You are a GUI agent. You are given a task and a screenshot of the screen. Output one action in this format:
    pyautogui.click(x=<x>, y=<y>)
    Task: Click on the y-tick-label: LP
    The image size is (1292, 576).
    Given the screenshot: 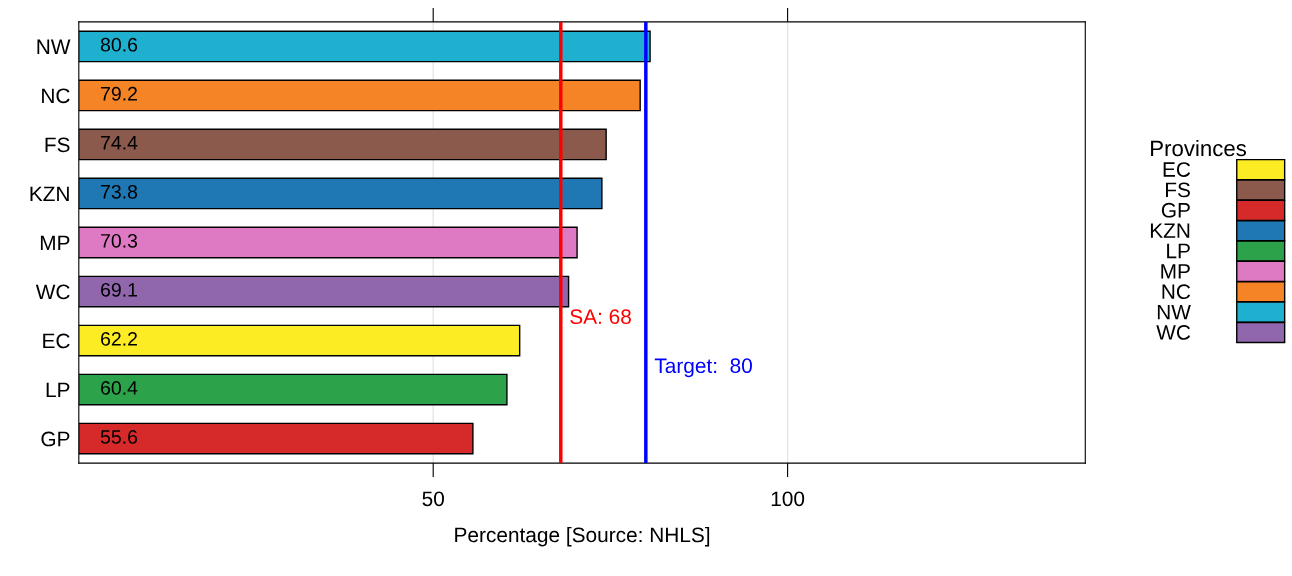 What is the action you would take?
    pyautogui.click(x=58, y=390)
    